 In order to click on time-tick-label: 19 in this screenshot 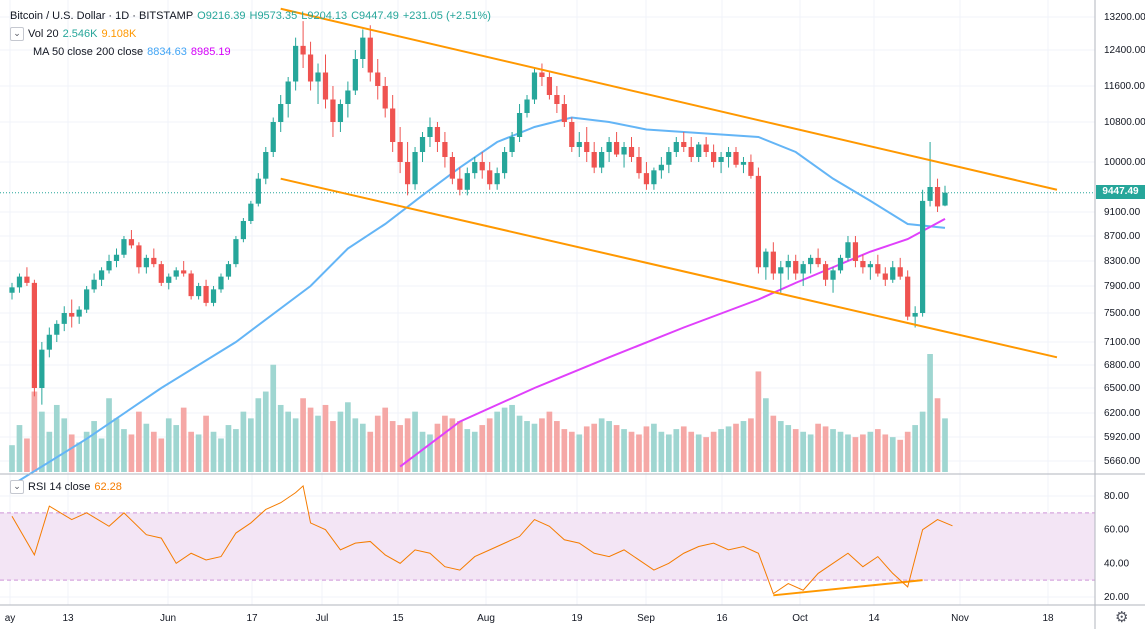, I will do `click(577, 618)`.